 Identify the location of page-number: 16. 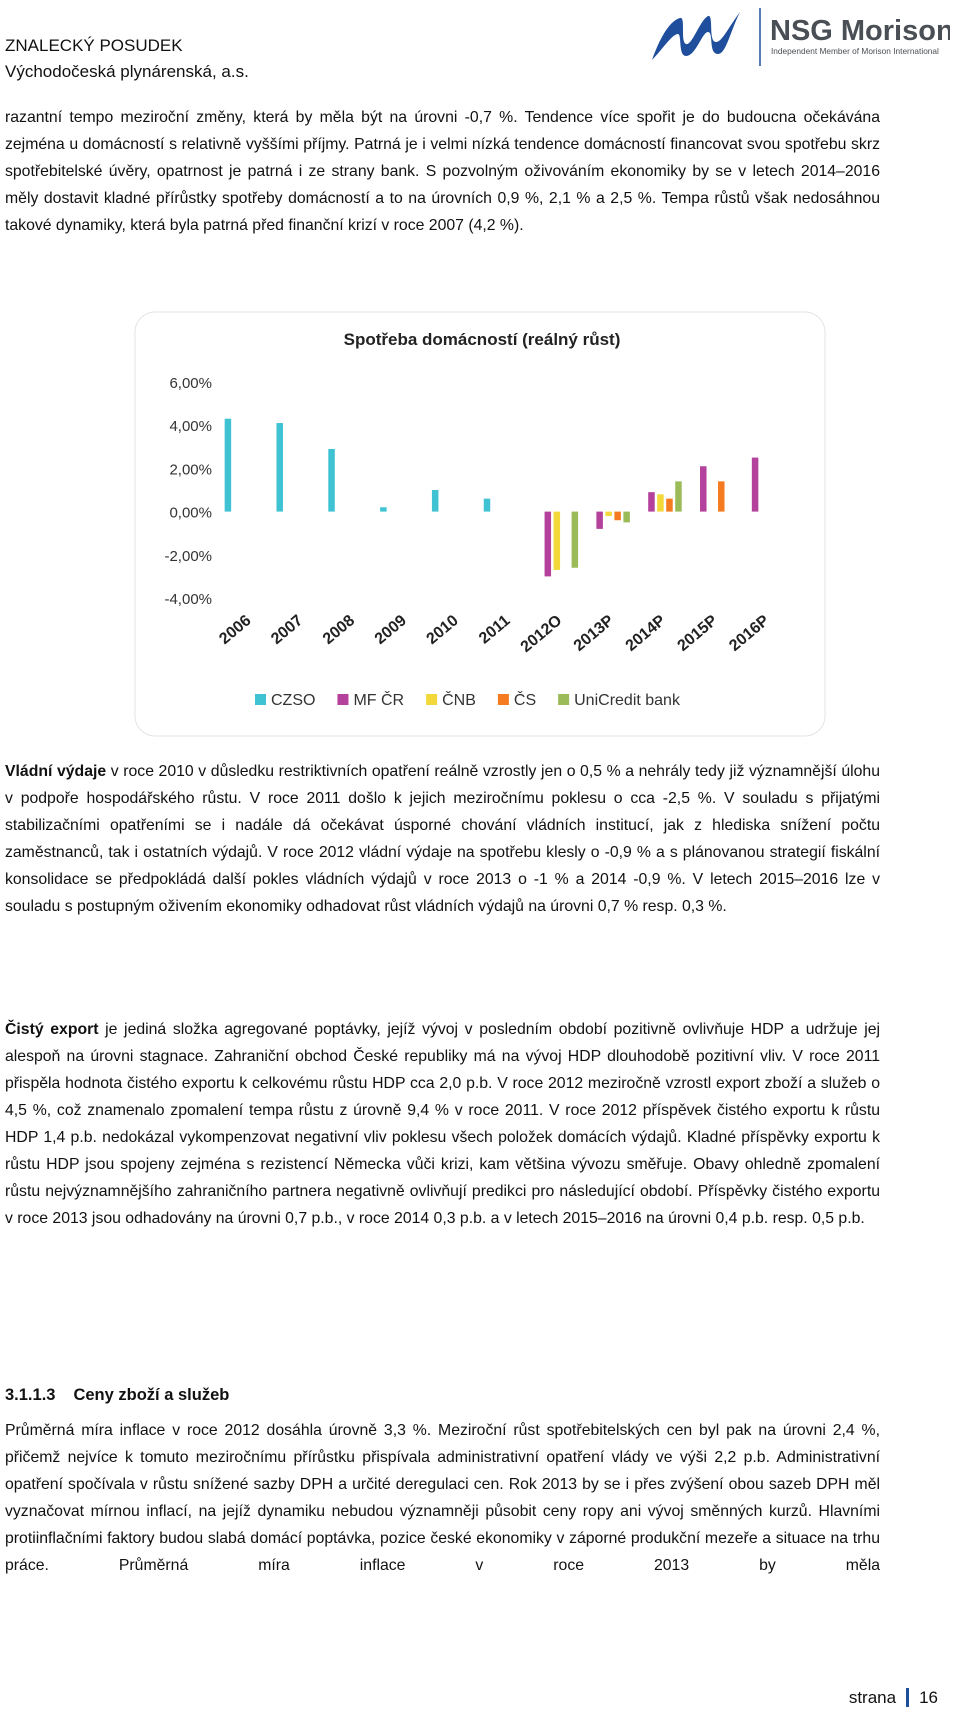
(922, 1697).